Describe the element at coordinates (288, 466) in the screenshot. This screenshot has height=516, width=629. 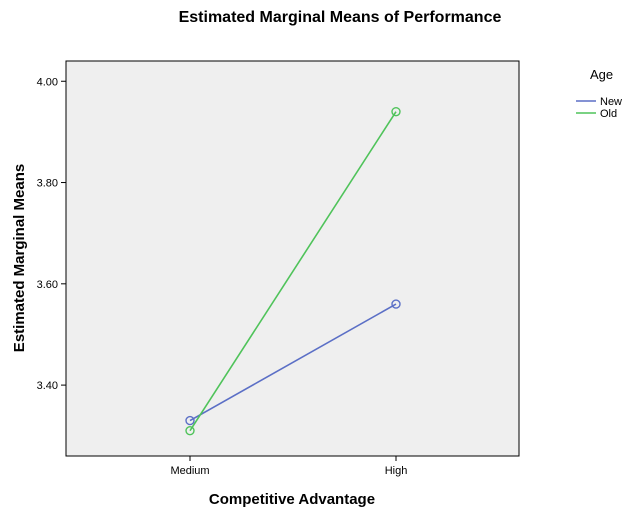
I see `x-axis: Medium High` at that location.